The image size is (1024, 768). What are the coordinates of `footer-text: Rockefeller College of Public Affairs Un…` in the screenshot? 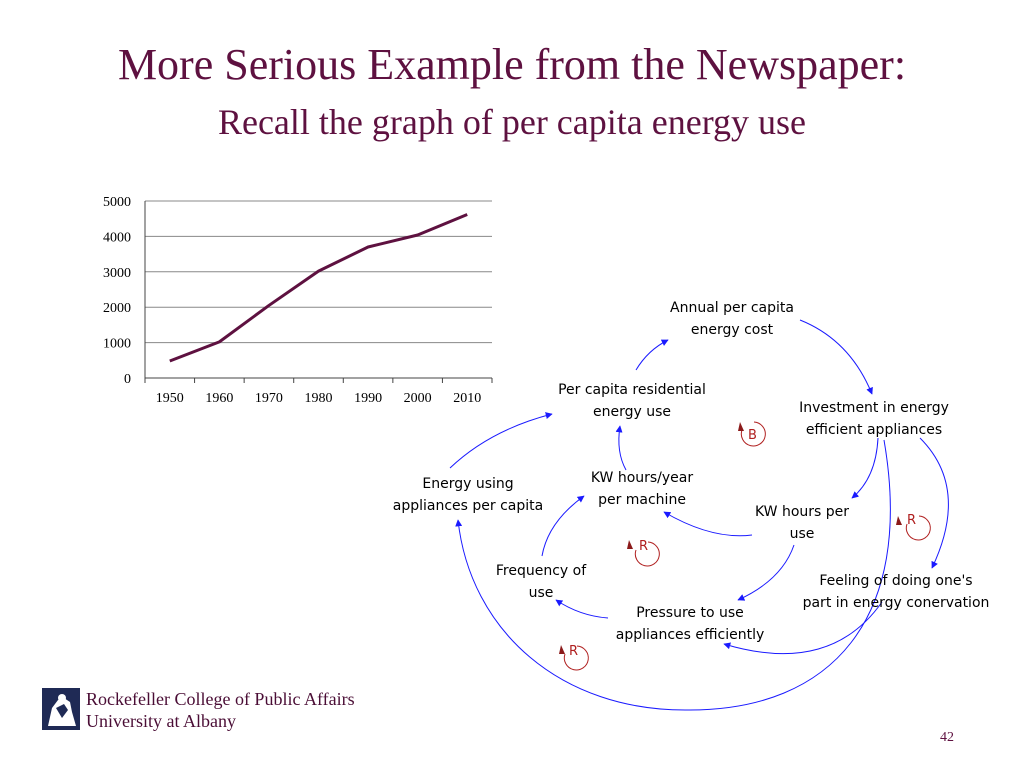 It's located at (220, 710).